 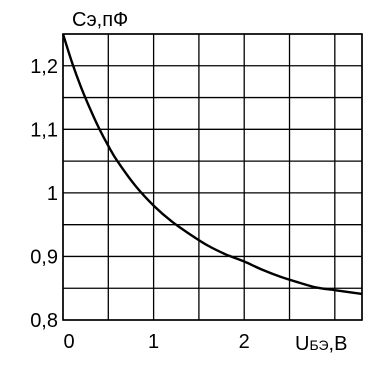 I want to click on x-axis-label: UБЭ,В, so click(x=321, y=344).